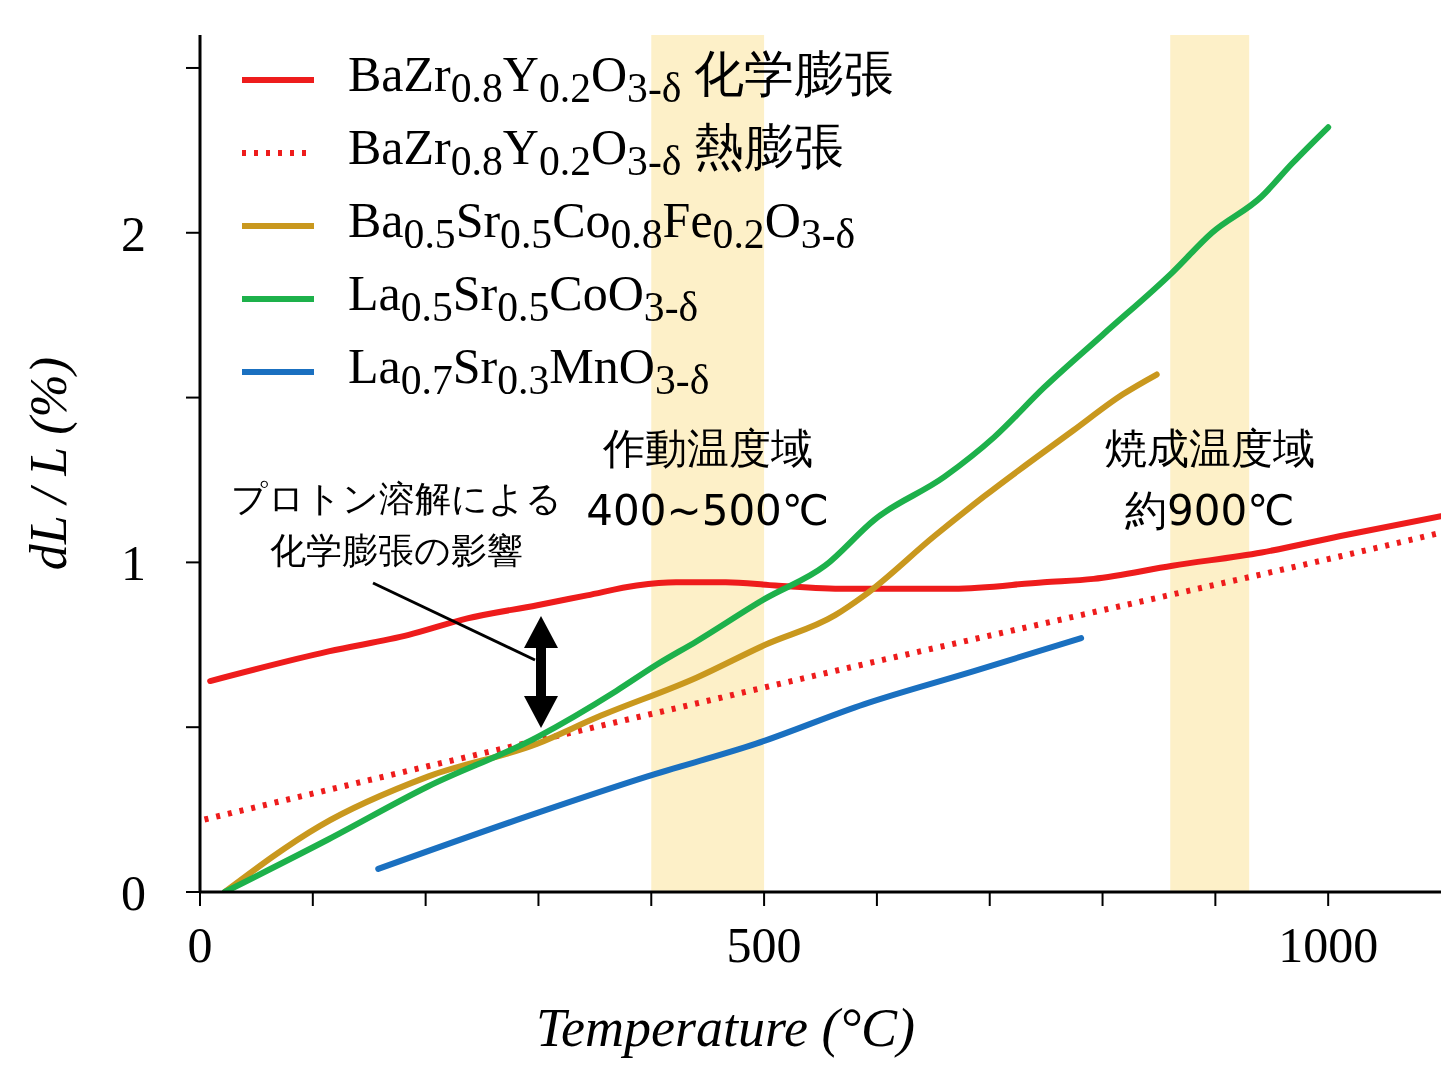 This screenshot has height=1088, width=1451. I want to click on y-tick-label: 2, so click(133, 233).